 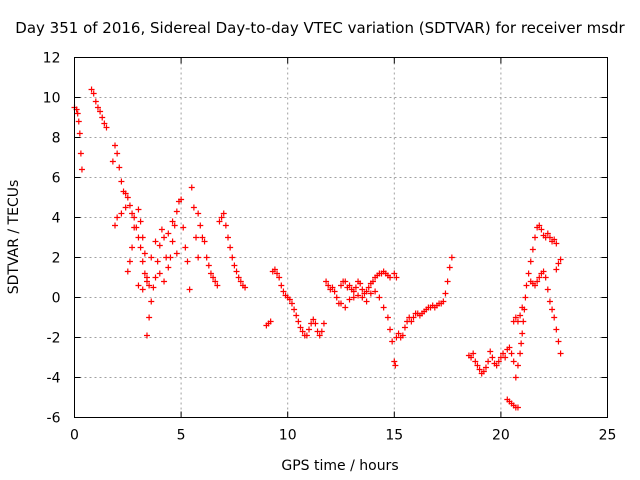 I want to click on series-segment-11to15, so click(x=361, y=318).